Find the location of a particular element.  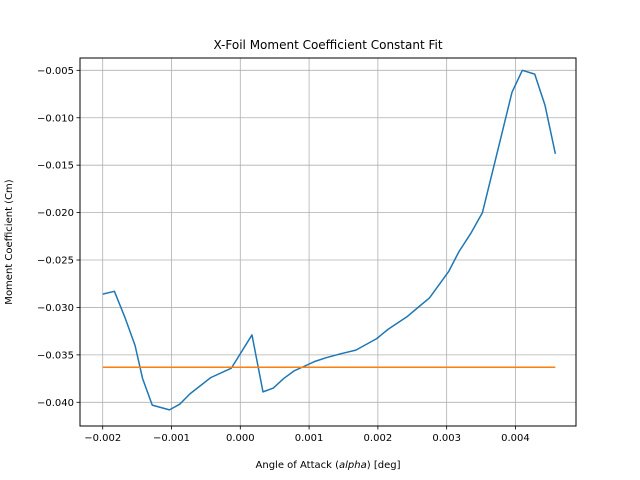

y-tick-label: −0.020 is located at coordinates (55, 213).